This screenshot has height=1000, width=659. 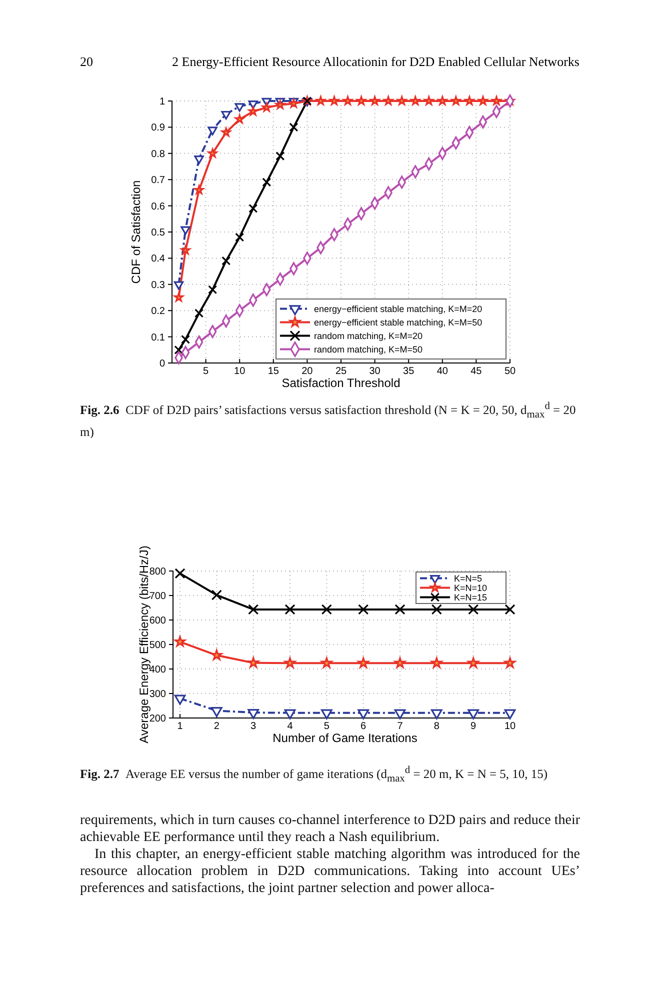 I want to click on y-tick-label: 600, so click(x=157, y=621).